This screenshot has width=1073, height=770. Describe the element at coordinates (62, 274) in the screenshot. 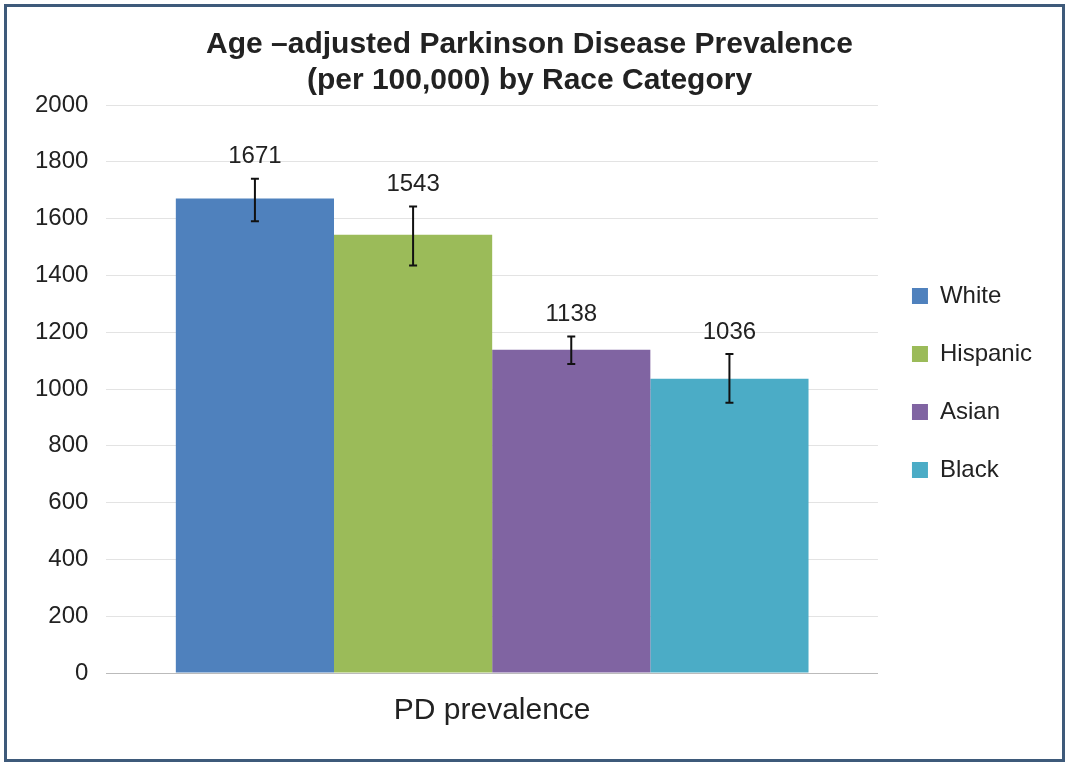

I see `y-tick-label: 1400` at that location.